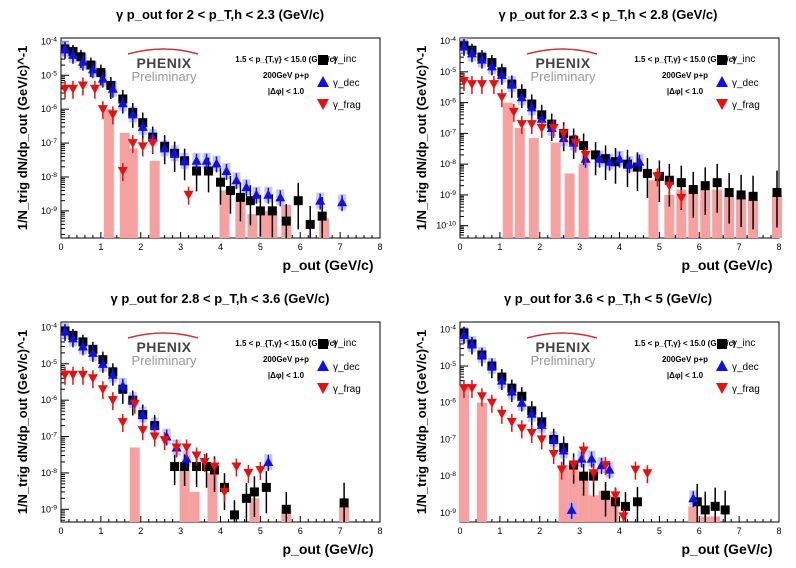 Image resolution: width=796 pixels, height=568 pixels. What do you see at coordinates (448, 133) in the screenshot?
I see `y-tick-label: 10⁻⁷` at bounding box center [448, 133].